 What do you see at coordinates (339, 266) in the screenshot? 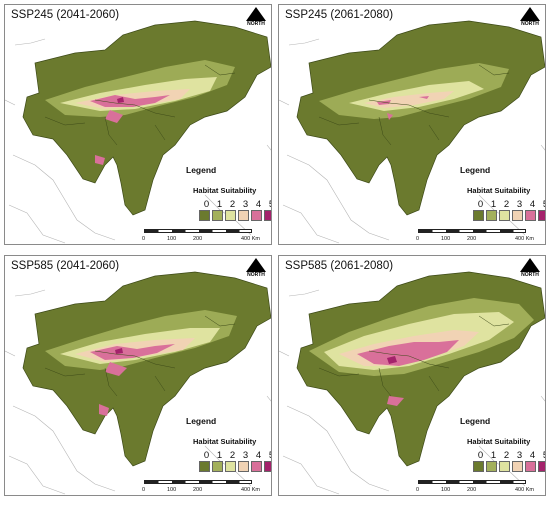
I see `panel-title: SSP585 (2061-2080)` at bounding box center [339, 266].